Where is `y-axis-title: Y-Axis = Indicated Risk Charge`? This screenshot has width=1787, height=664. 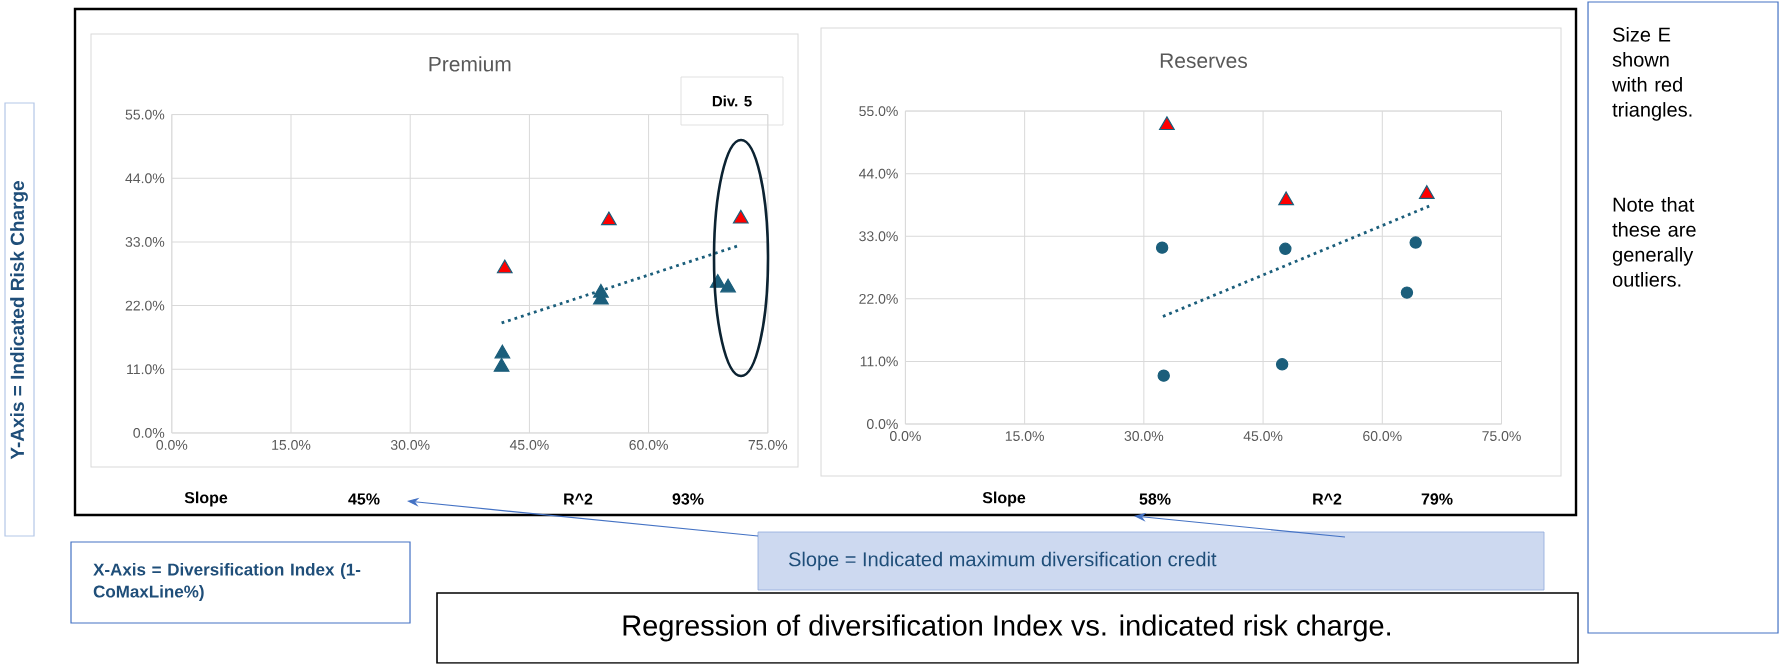 y-axis-title: Y-Axis = Indicated Risk Charge is located at coordinates (19, 320).